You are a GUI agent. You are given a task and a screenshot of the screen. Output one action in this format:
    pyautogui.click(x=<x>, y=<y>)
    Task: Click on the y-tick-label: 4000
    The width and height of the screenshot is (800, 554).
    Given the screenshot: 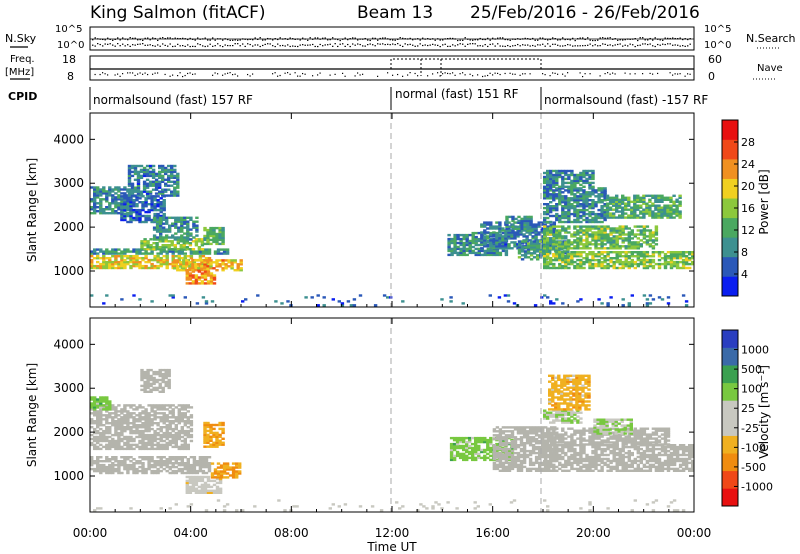 What is the action you would take?
    pyautogui.click(x=68, y=139)
    